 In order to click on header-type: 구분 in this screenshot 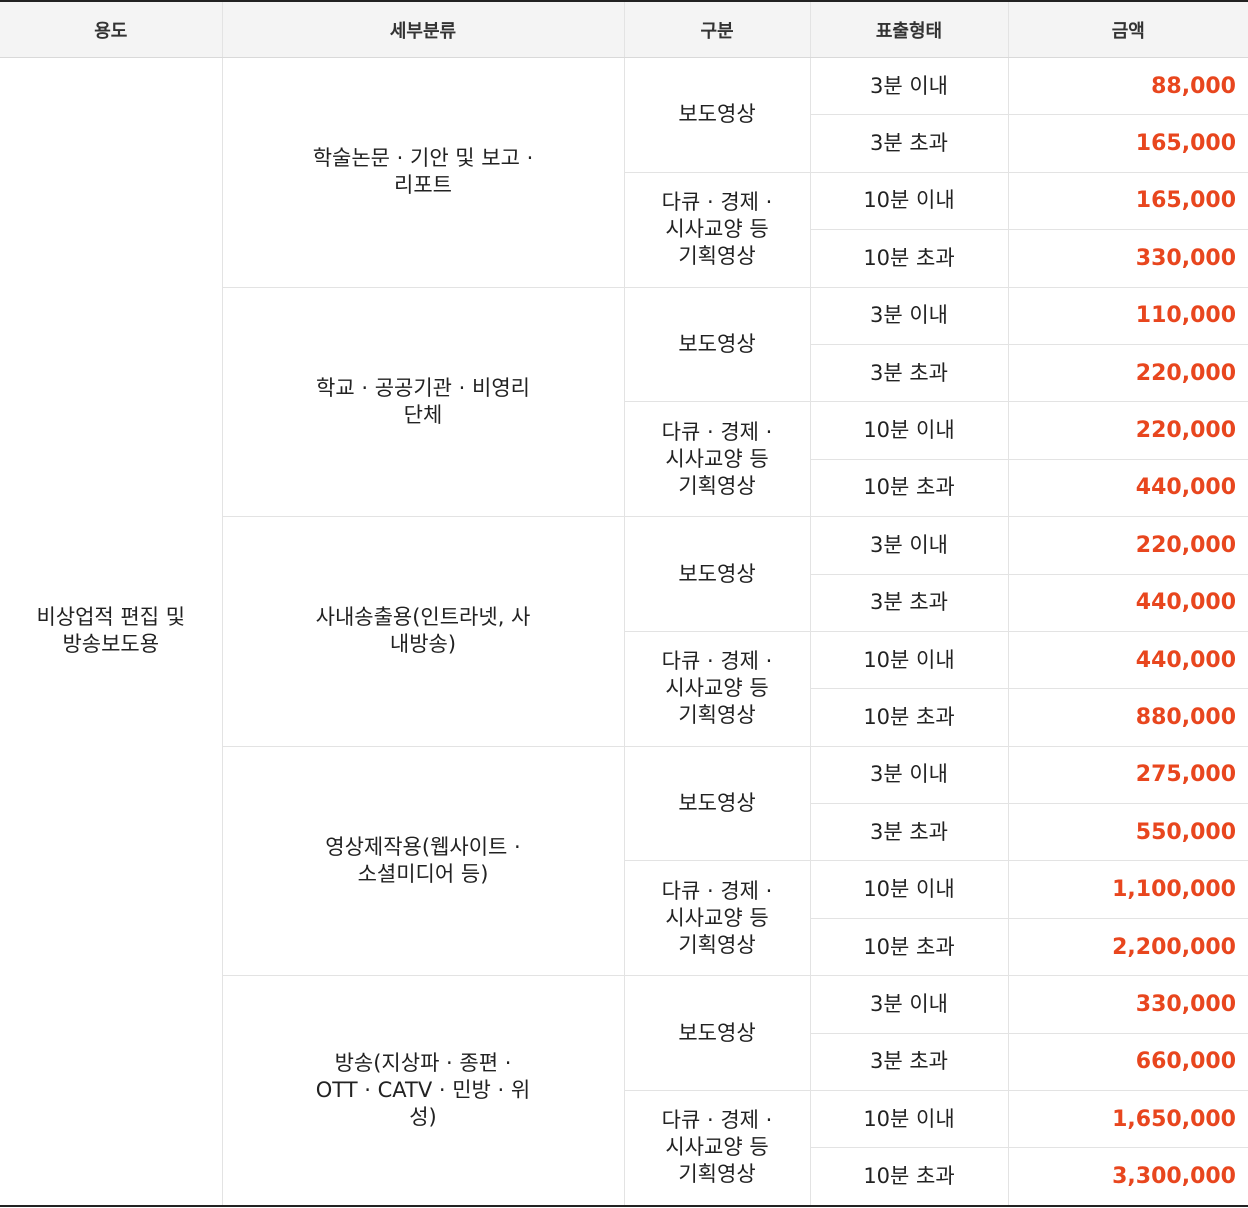, I will do `click(717, 29)`.